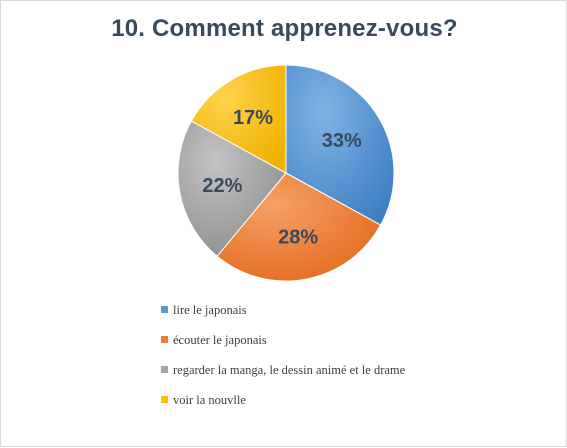  I want to click on legend-label-voir: voir la nouvlle, so click(209, 400).